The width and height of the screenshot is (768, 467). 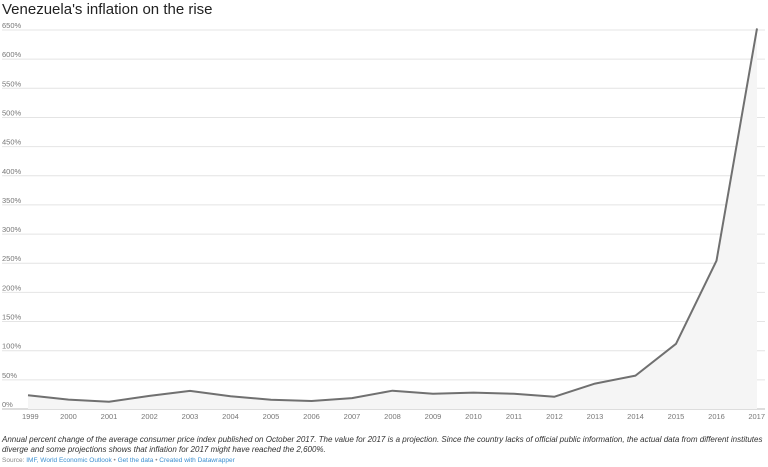 I want to click on data-point-1999, so click(x=28, y=395).